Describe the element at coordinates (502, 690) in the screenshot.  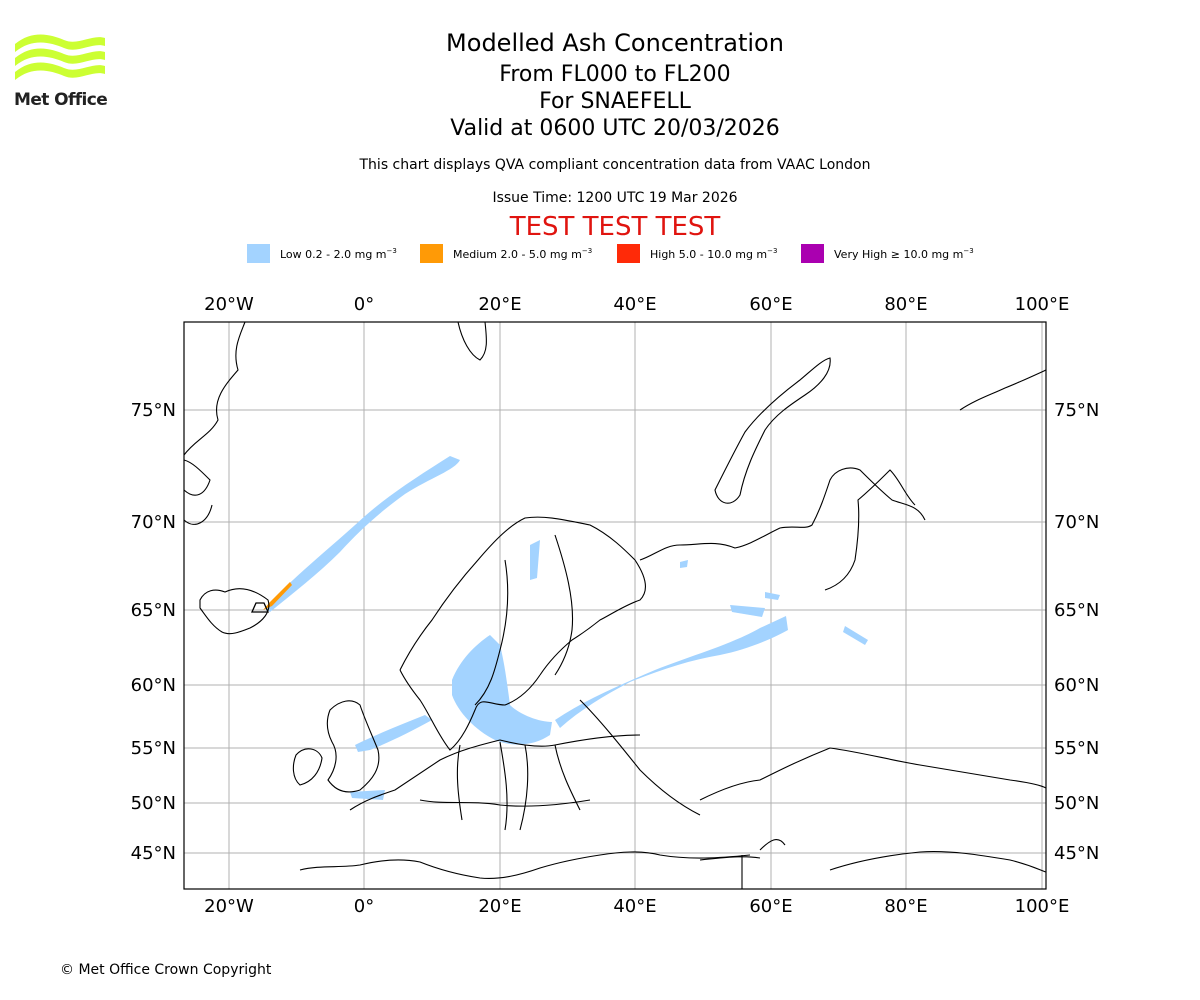
I see `ash-plume-scandinavia` at that location.